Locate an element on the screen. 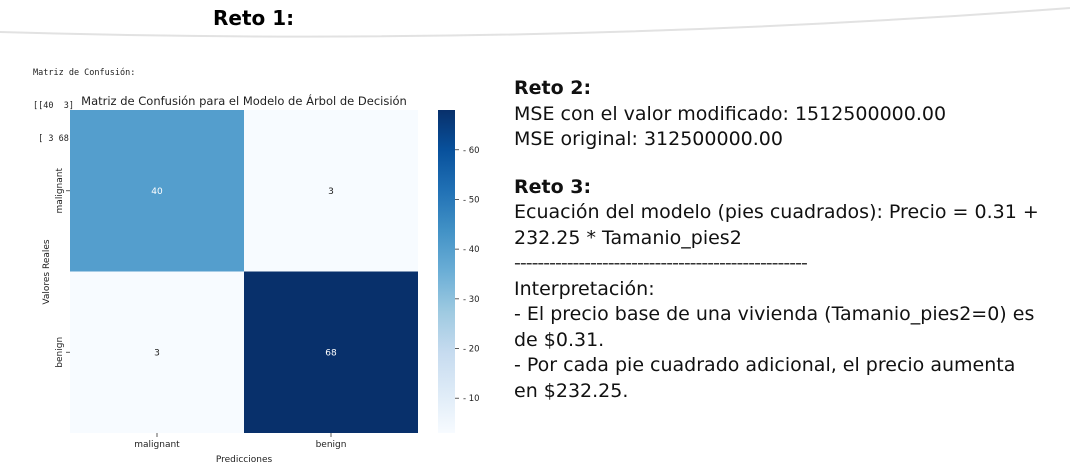 The height and width of the screenshot is (470, 1070). colorbar-tick-label: - 60 is located at coordinates (471, 151).